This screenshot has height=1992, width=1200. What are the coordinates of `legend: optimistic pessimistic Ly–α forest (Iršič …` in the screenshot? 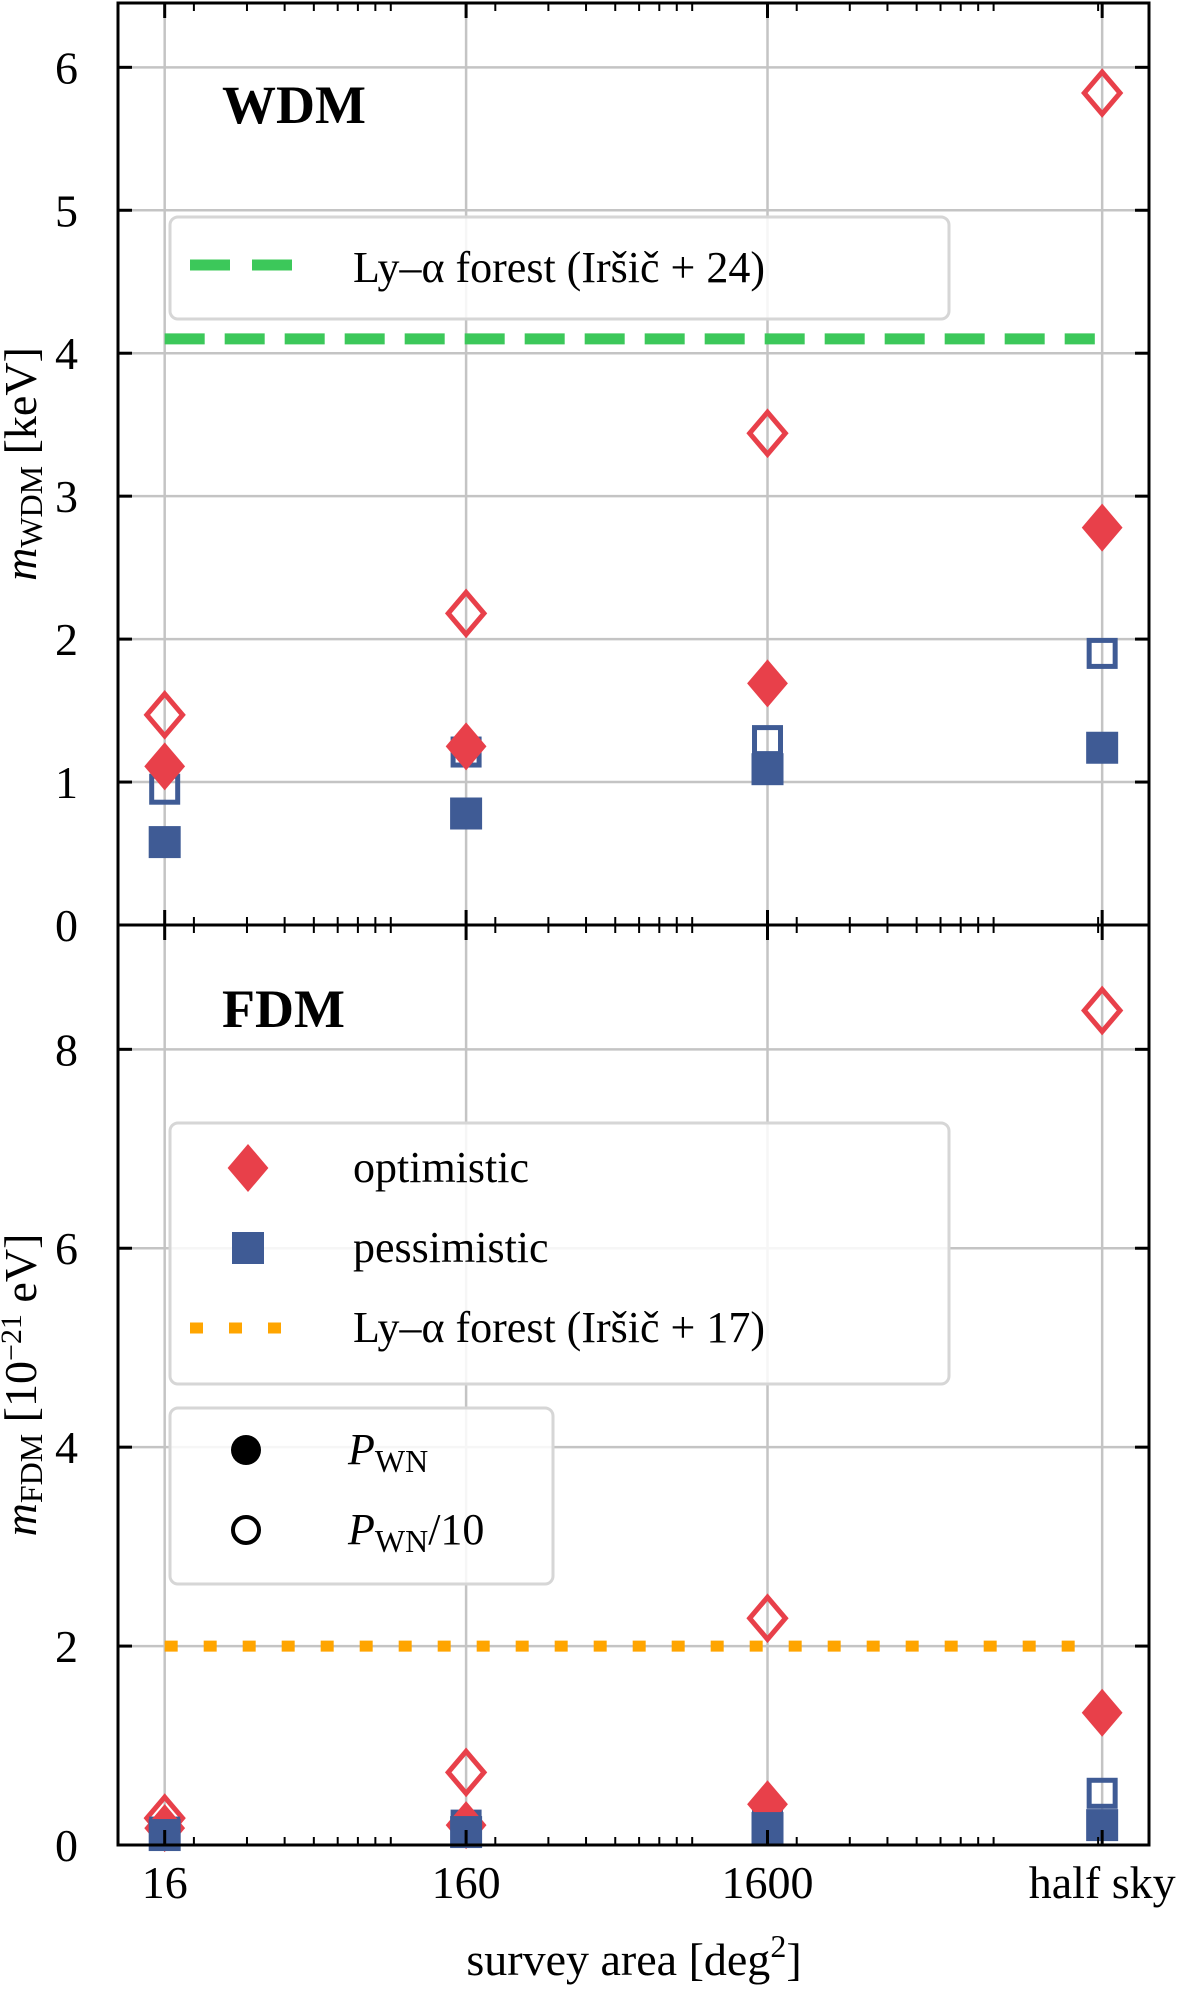 It's located at (559, 1253).